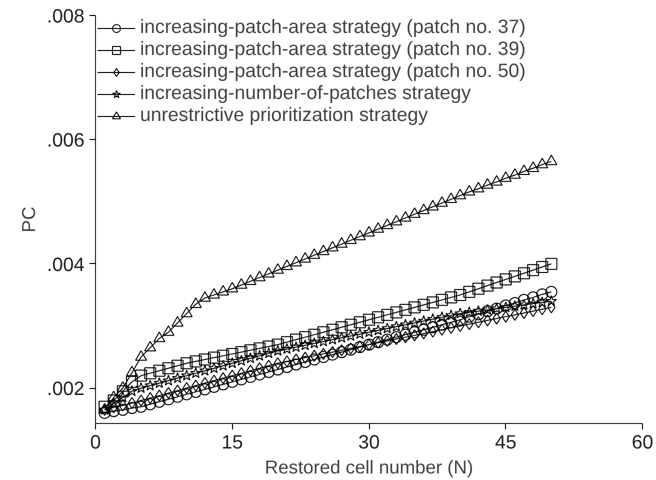  What do you see at coordinates (305, 94) in the screenshot?
I see `legend-label: increasing-number-of-patches strategy` at bounding box center [305, 94].